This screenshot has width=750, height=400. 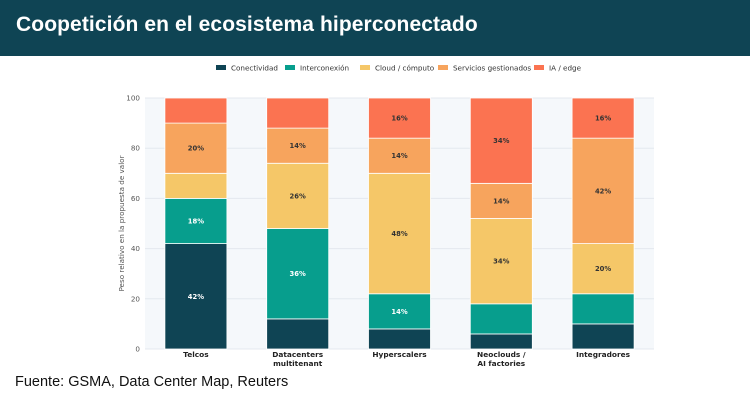 I want to click on y-tick-label: 0, so click(x=137, y=349).